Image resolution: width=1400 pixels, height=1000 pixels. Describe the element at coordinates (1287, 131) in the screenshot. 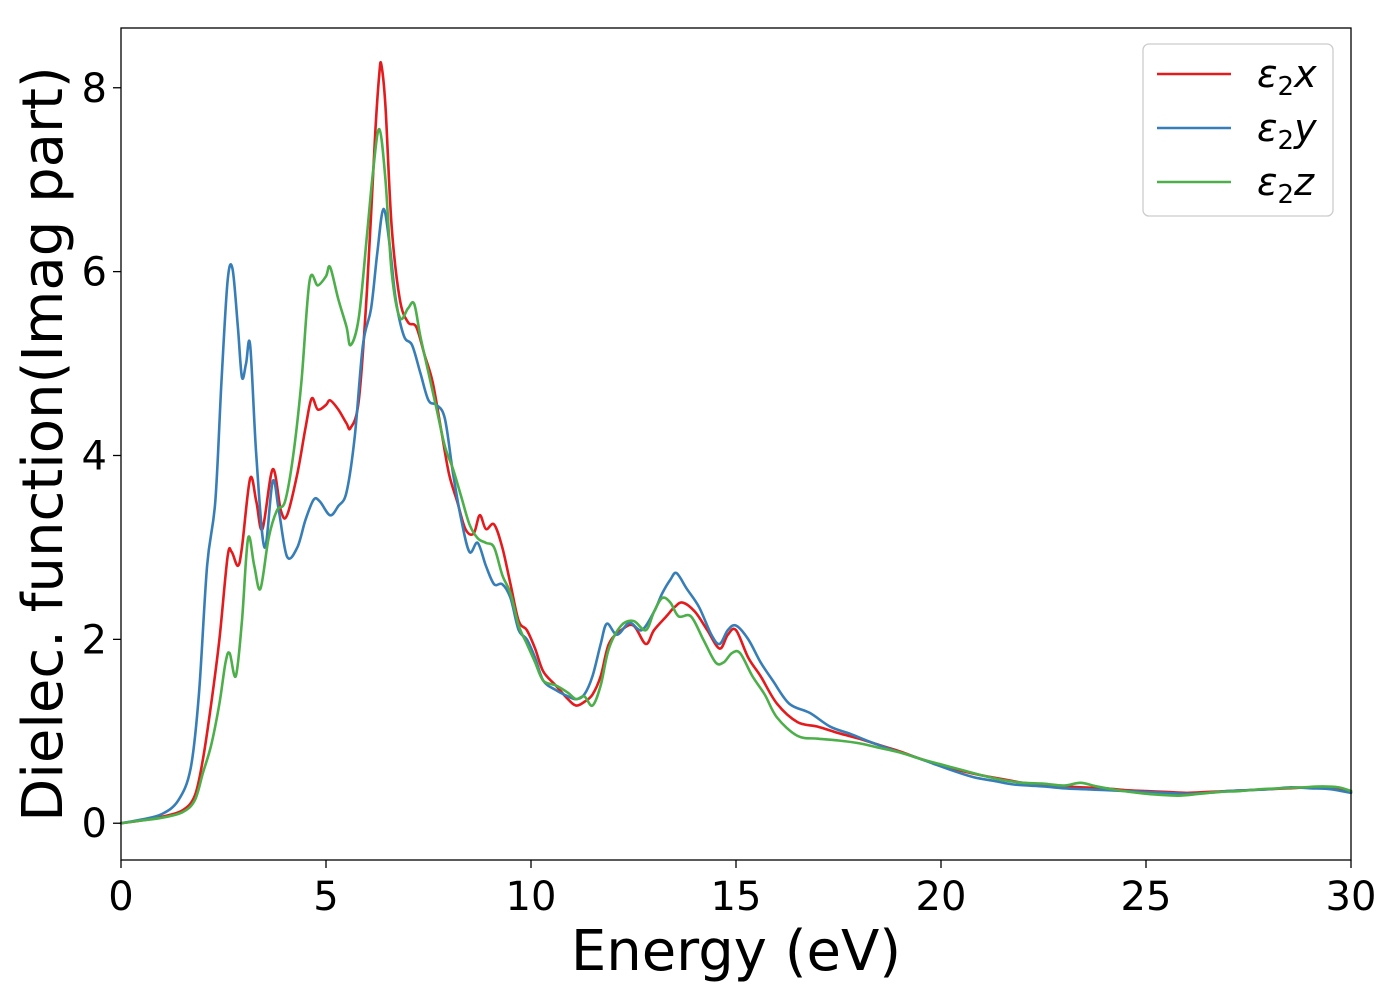

I see `legend-label-y: ε2y` at that location.